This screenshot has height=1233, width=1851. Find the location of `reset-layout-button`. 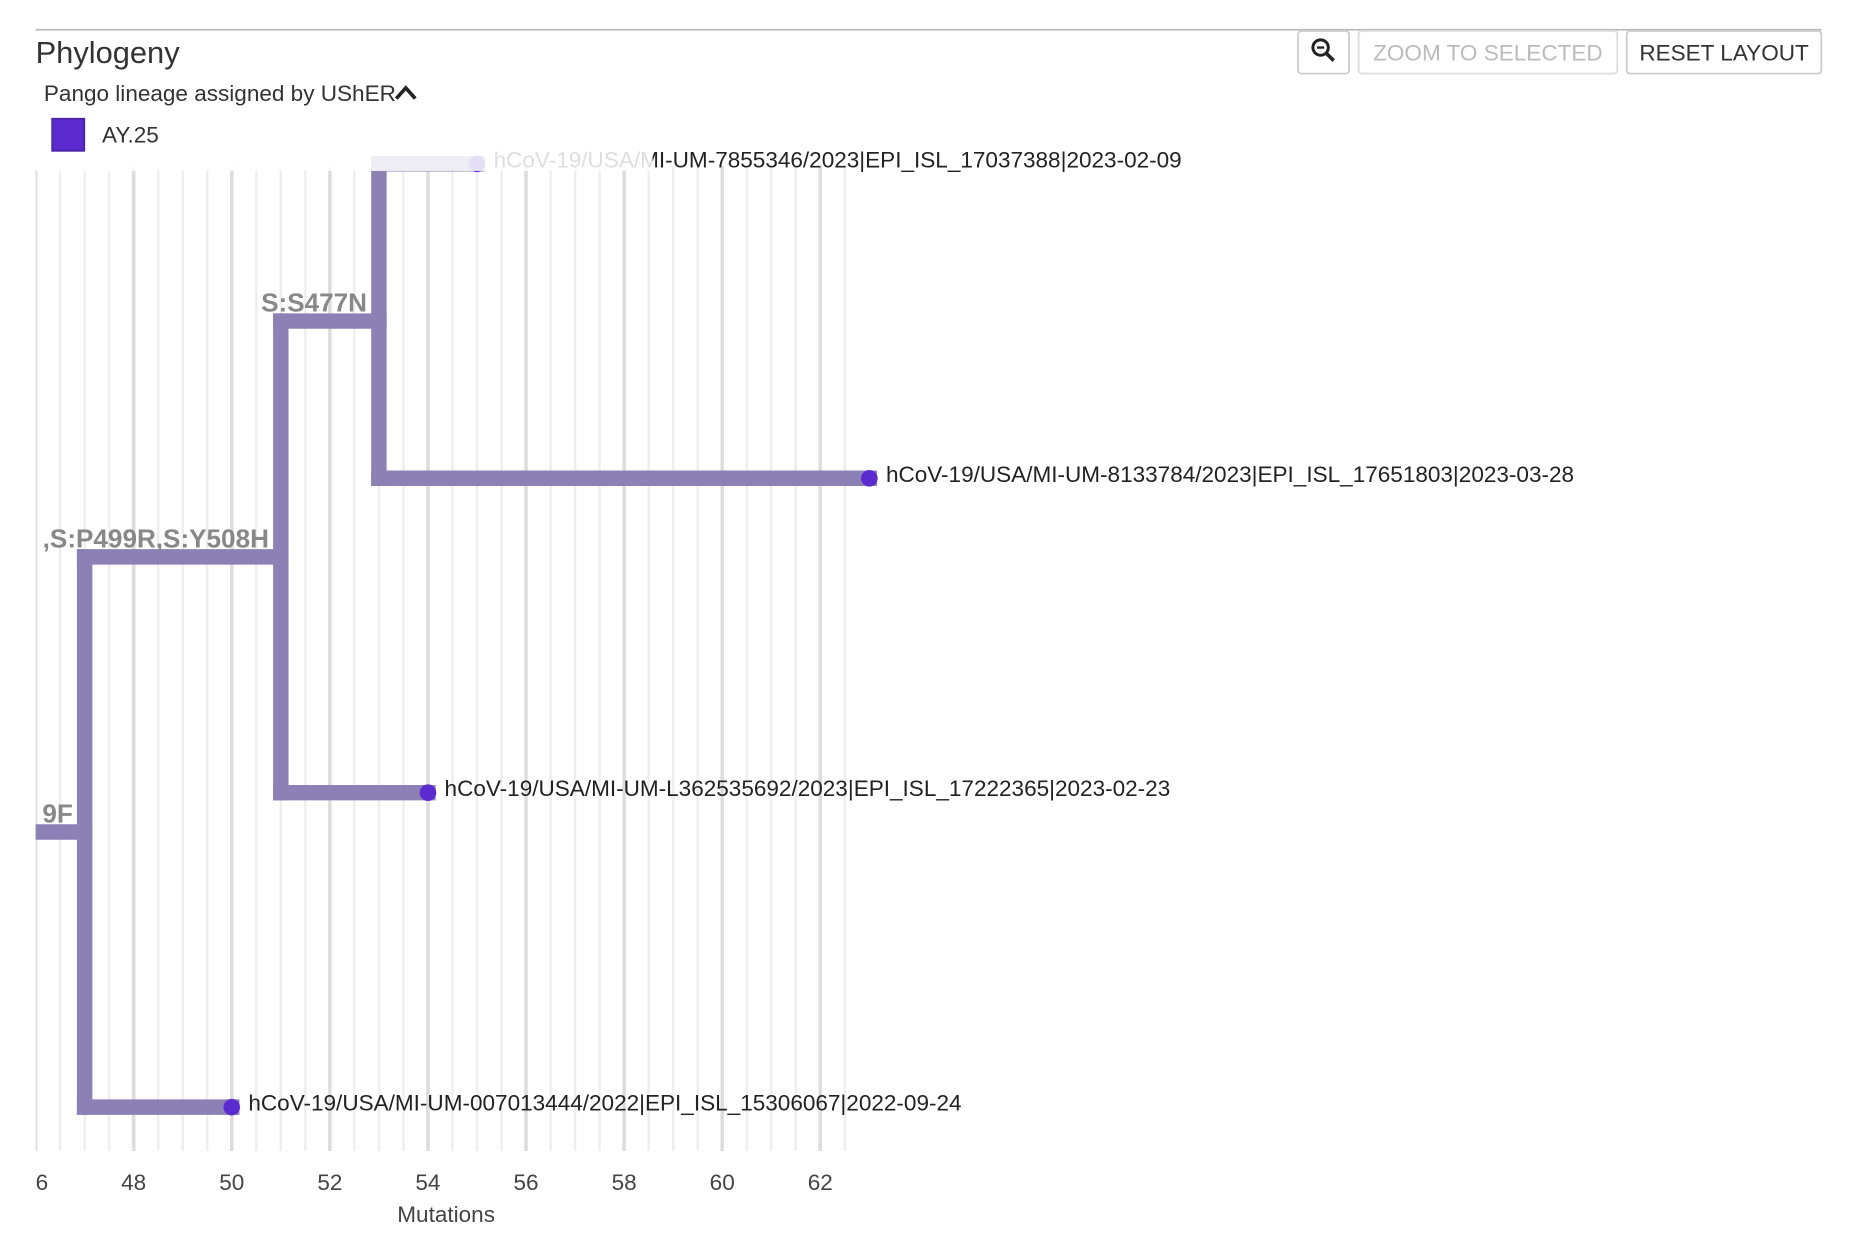

reset-layout-button is located at coordinates (1724, 52).